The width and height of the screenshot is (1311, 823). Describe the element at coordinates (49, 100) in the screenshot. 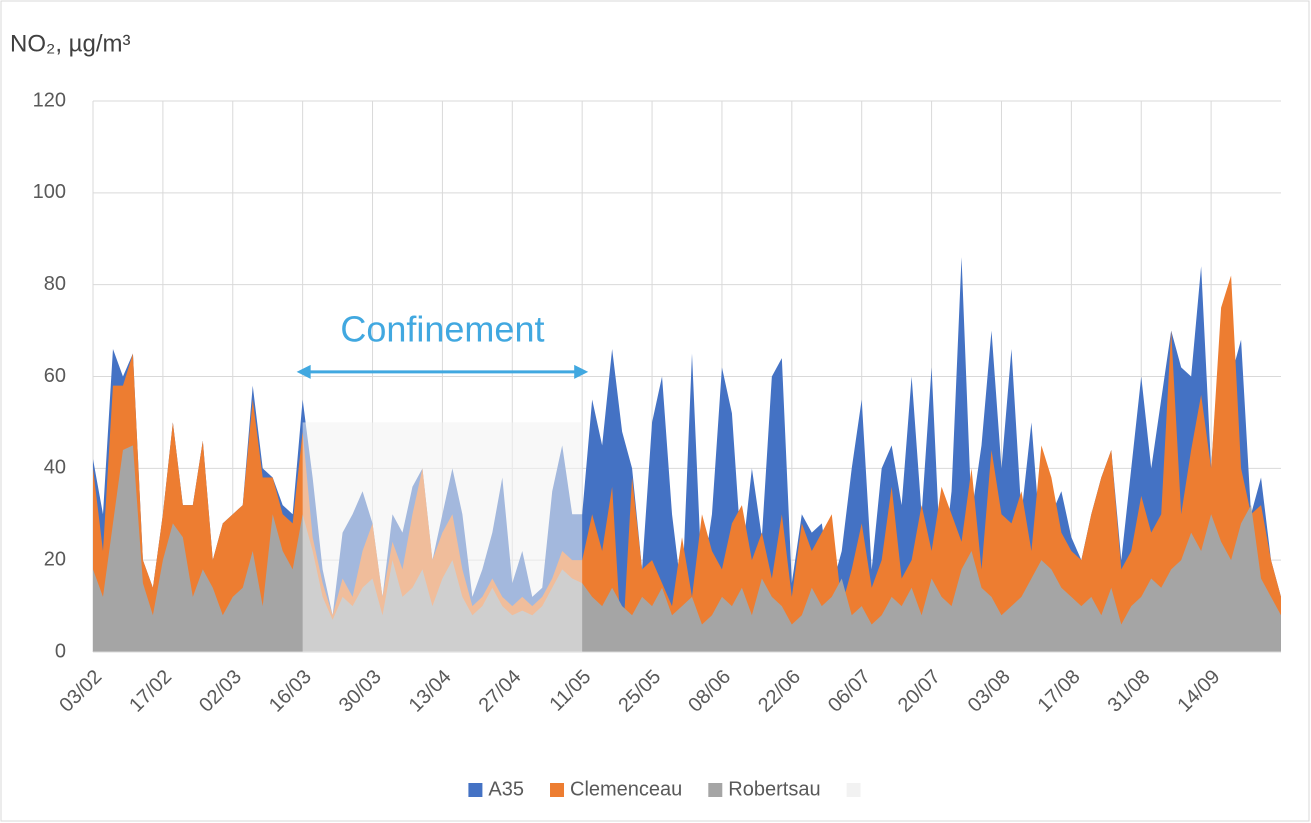

I see `y-tick-label: 120` at that location.